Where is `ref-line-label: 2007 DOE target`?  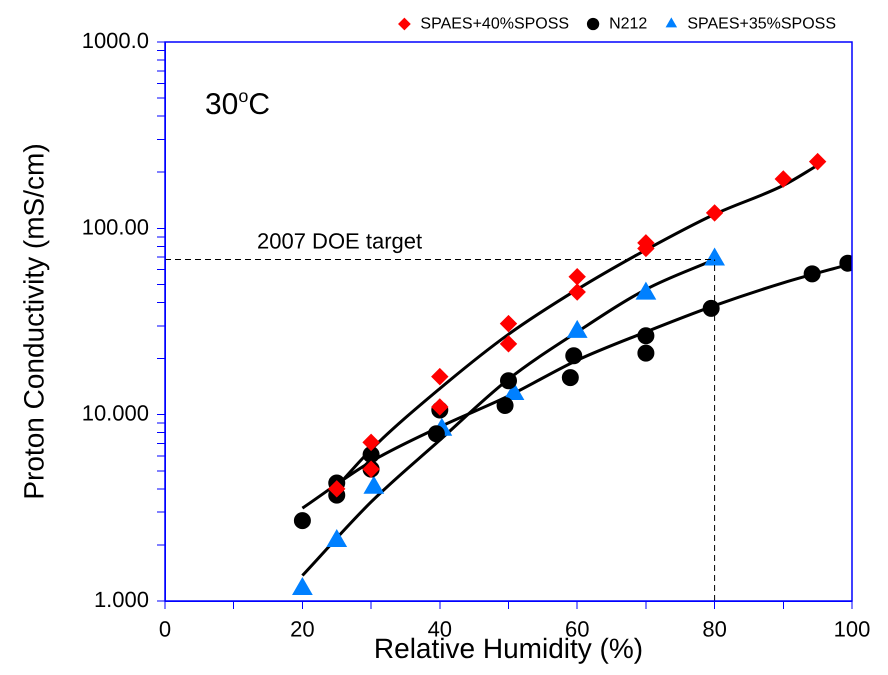 ref-line-label: 2007 DOE target is located at coordinates (339, 241).